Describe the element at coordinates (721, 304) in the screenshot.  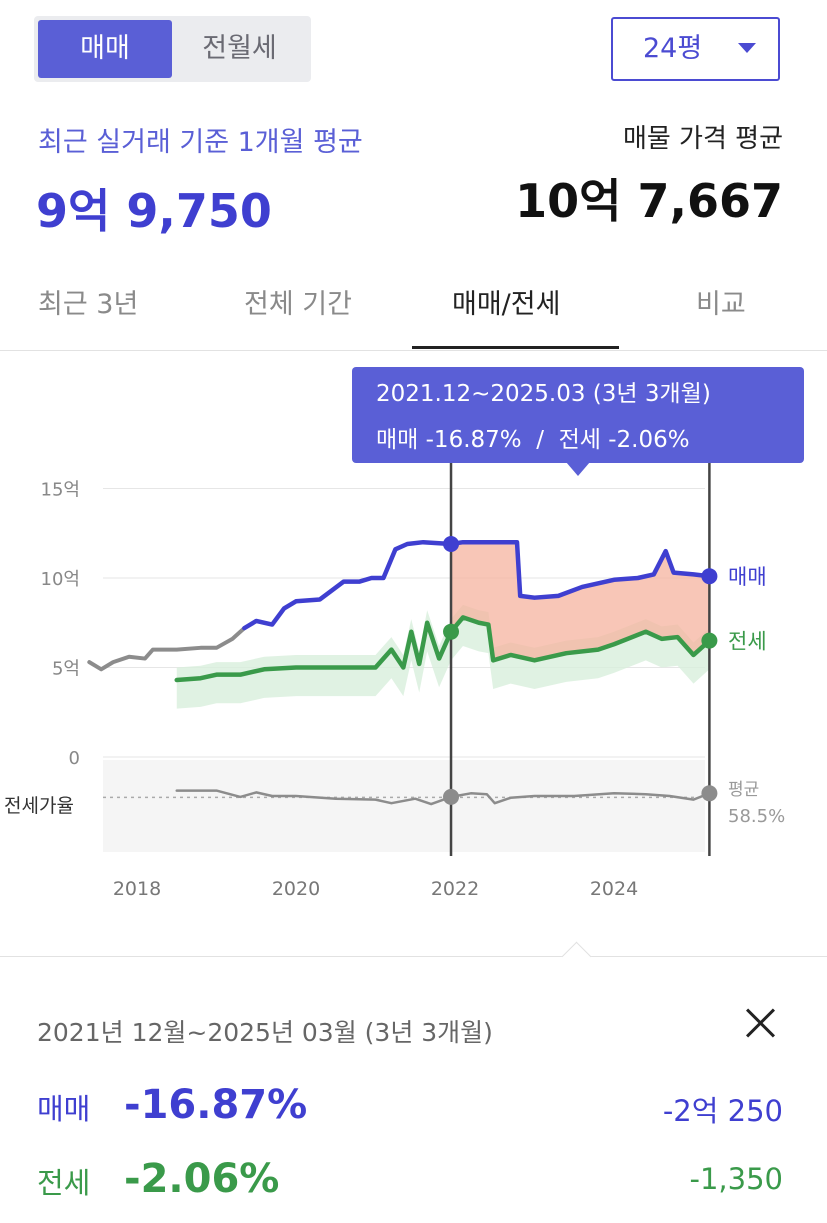
I see `tab-compare: 비교` at that location.